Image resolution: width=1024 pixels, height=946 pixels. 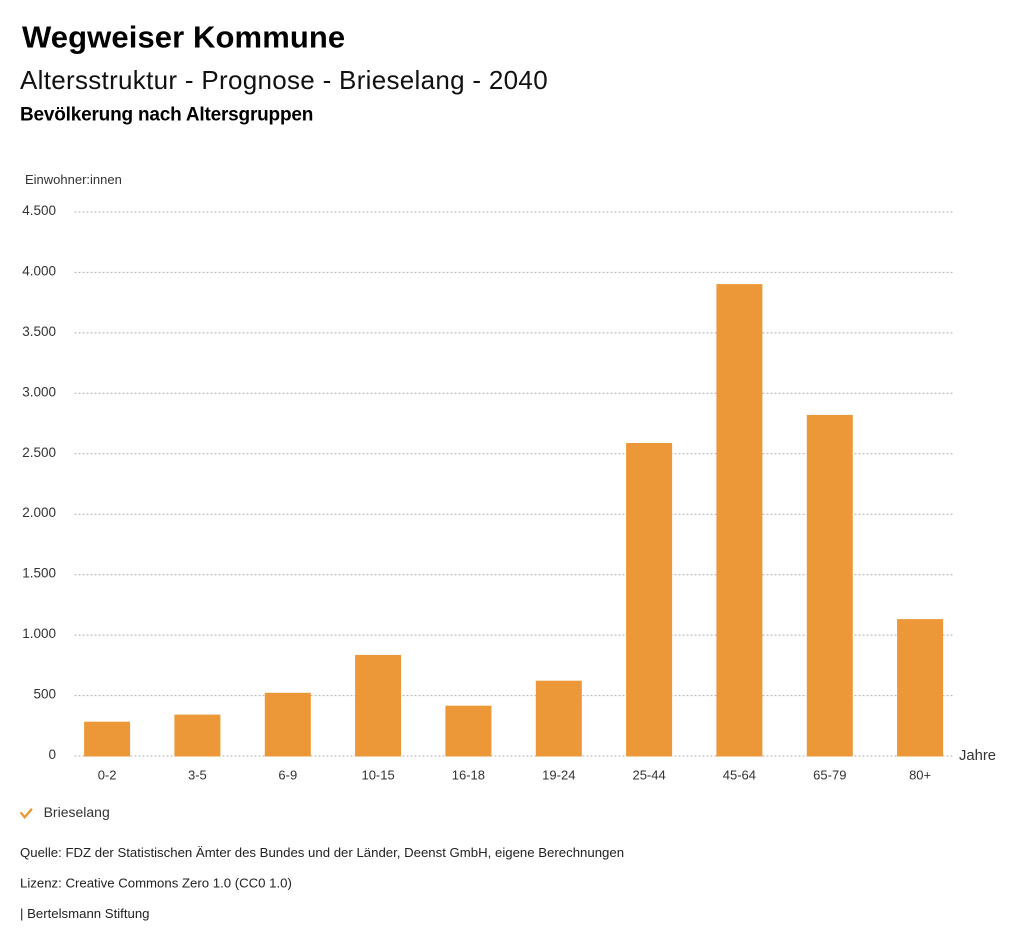 I want to click on svg-text: 3.500, so click(x=39, y=331).